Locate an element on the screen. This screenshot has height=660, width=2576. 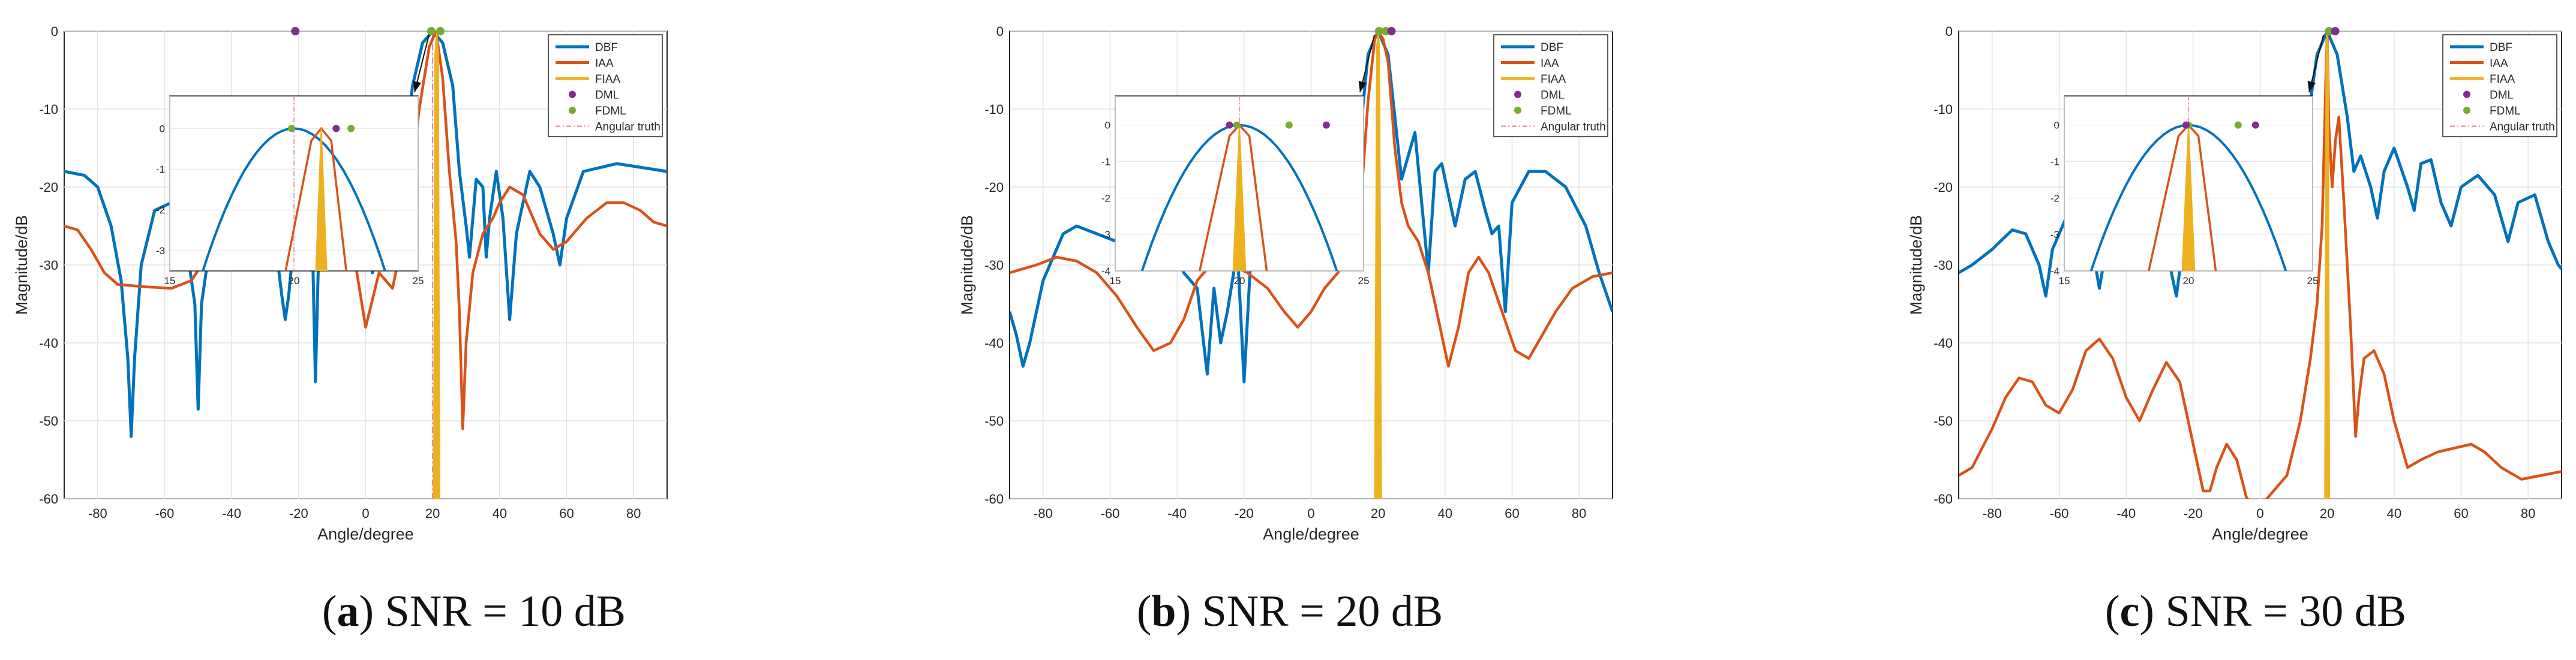
caption-c: (c) SNR = 30 dB is located at coordinates (2255, 611).